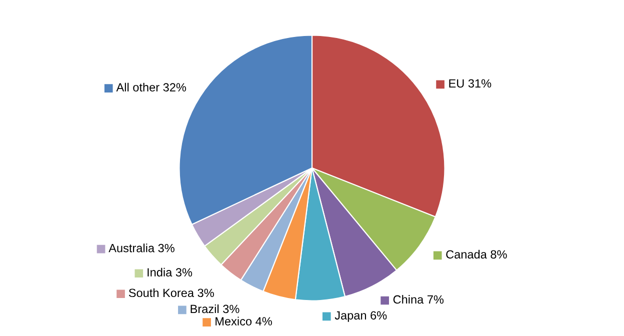 The height and width of the screenshot is (336, 624). I want to click on legend-label: Brazil 3%, so click(215, 309).